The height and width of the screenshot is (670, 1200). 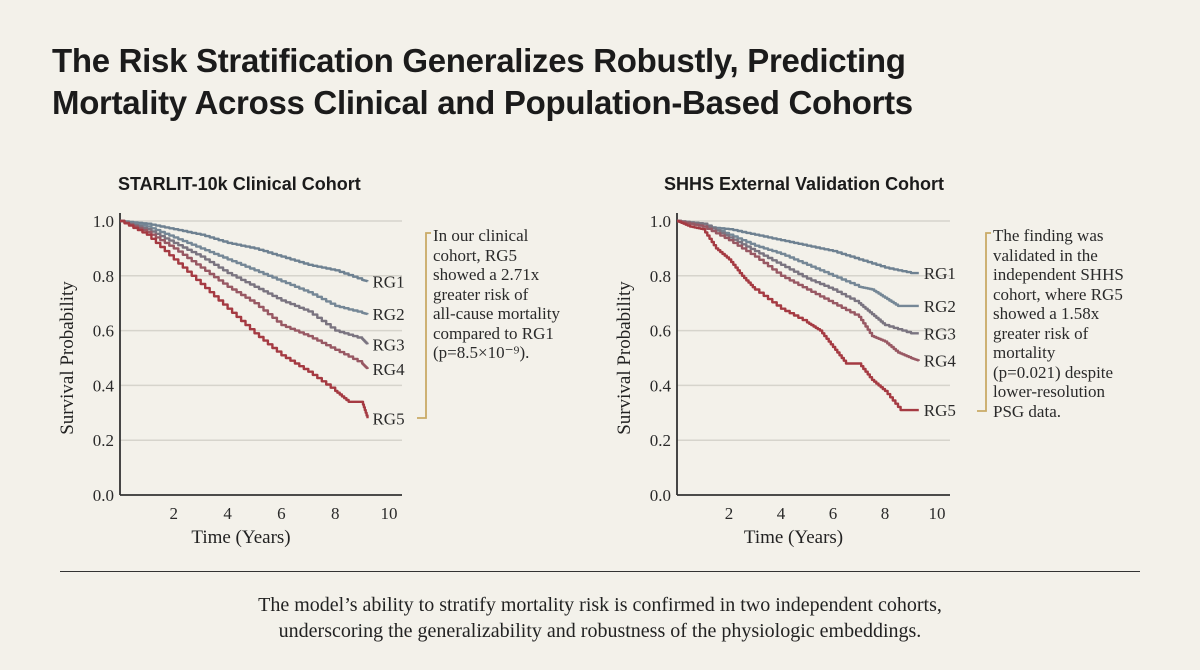 What do you see at coordinates (493, 333) in the screenshot?
I see `annotation-line: compared to RG1` at bounding box center [493, 333].